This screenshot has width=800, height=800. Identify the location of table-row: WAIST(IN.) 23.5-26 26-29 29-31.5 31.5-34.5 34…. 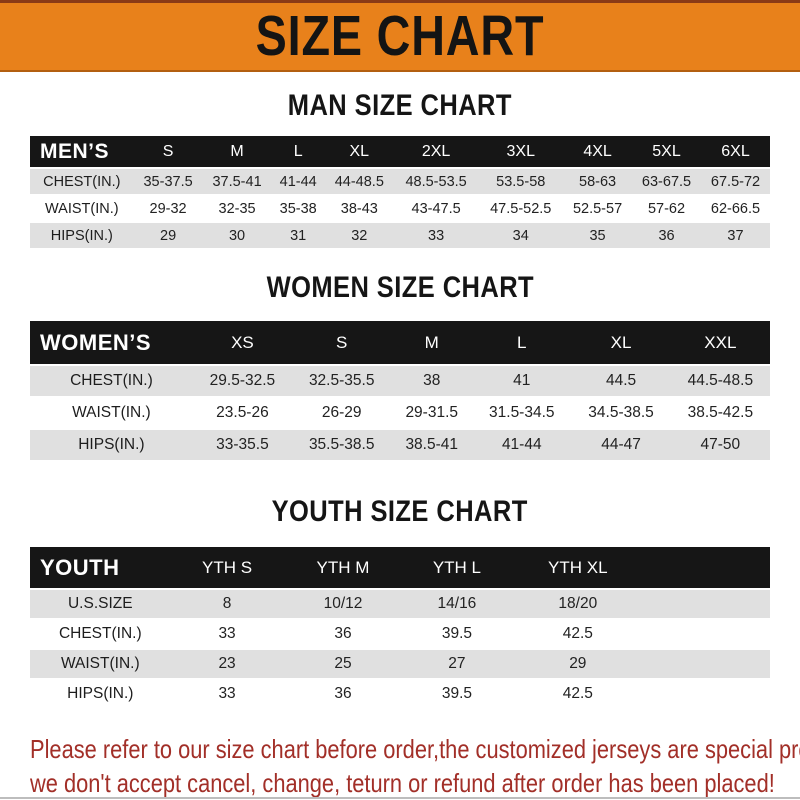
(400, 413).